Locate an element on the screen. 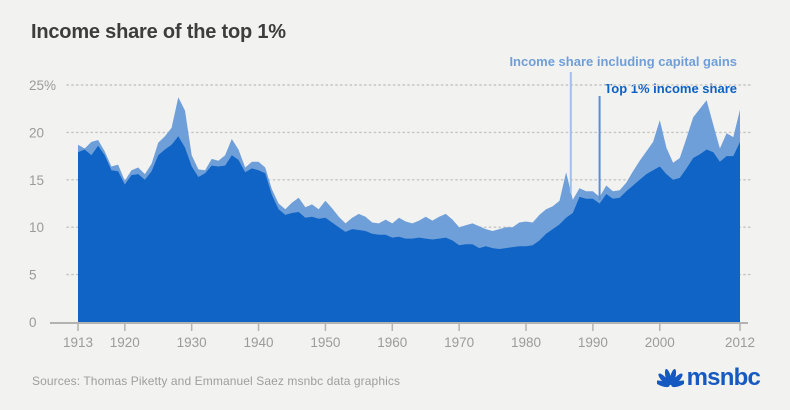 This screenshot has width=790, height=410. x-tick-label-1913: 1913 is located at coordinates (78, 342).